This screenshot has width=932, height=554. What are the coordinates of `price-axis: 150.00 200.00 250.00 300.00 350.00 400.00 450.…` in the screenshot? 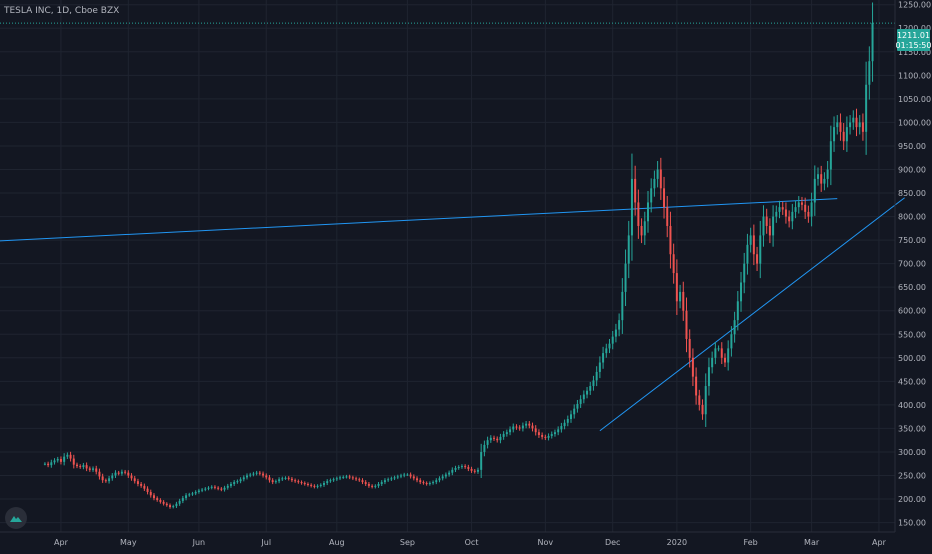 It's located at (914, 264).